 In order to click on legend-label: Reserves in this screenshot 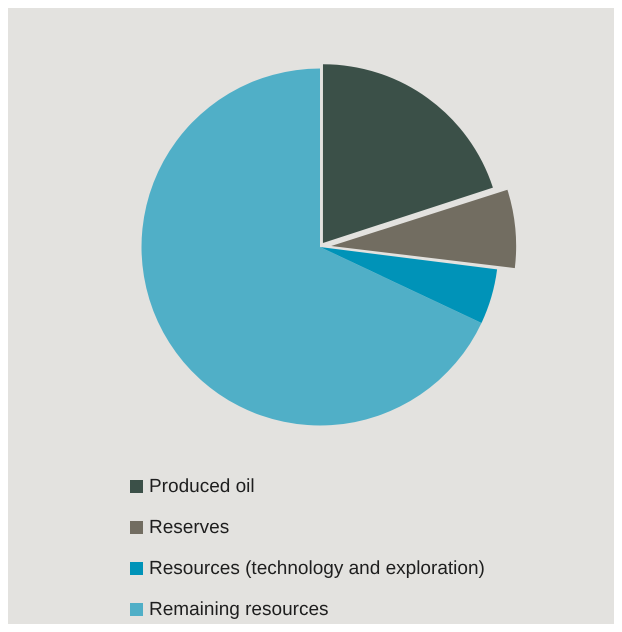, I will do `click(189, 527)`.